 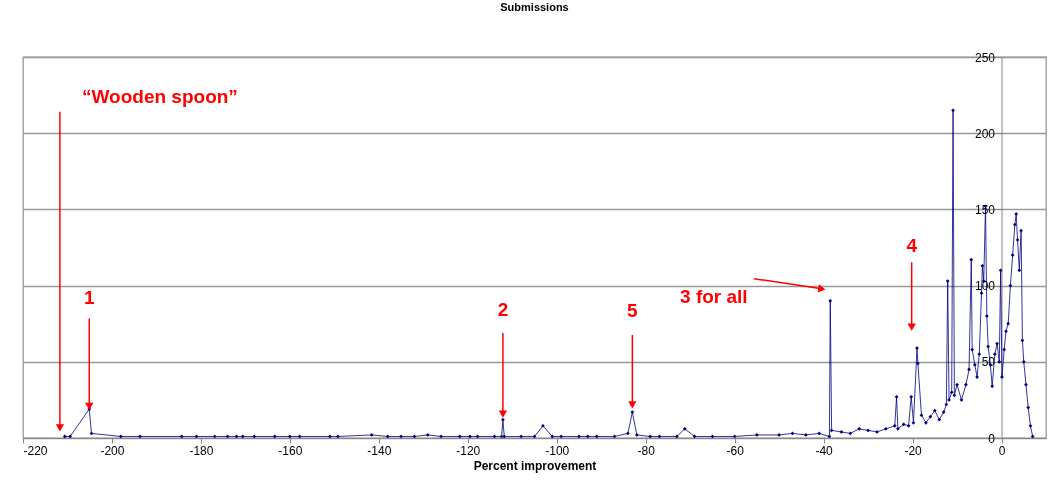 What do you see at coordinates (985, 57) in the screenshot?
I see `y-tick-label: 250` at bounding box center [985, 57].